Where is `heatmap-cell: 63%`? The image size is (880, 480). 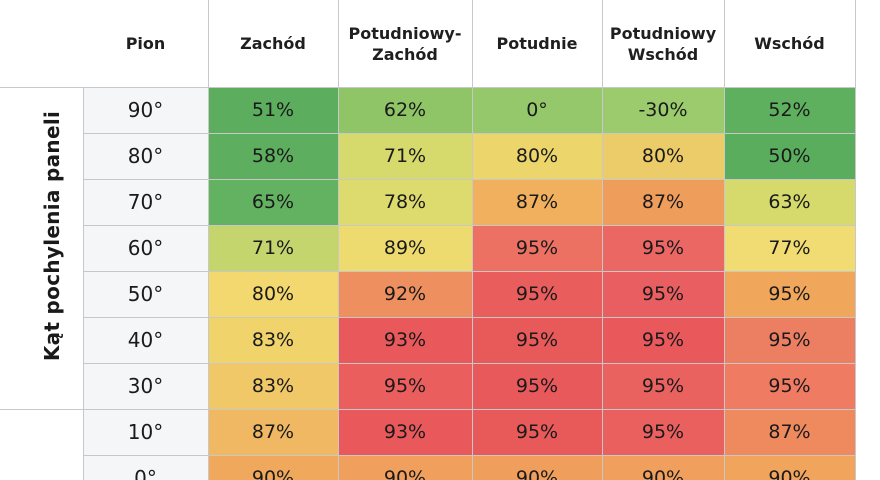 heatmap-cell: 63% is located at coordinates (789, 202).